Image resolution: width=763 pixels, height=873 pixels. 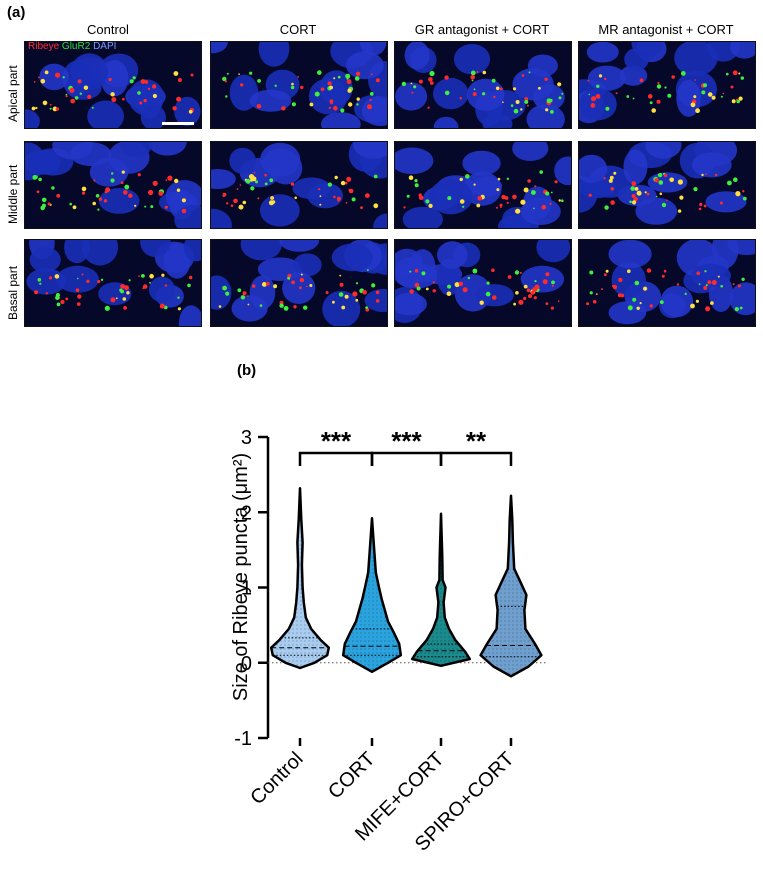 What do you see at coordinates (247, 370) in the screenshot?
I see `panel-b-label: (b)` at bounding box center [247, 370].